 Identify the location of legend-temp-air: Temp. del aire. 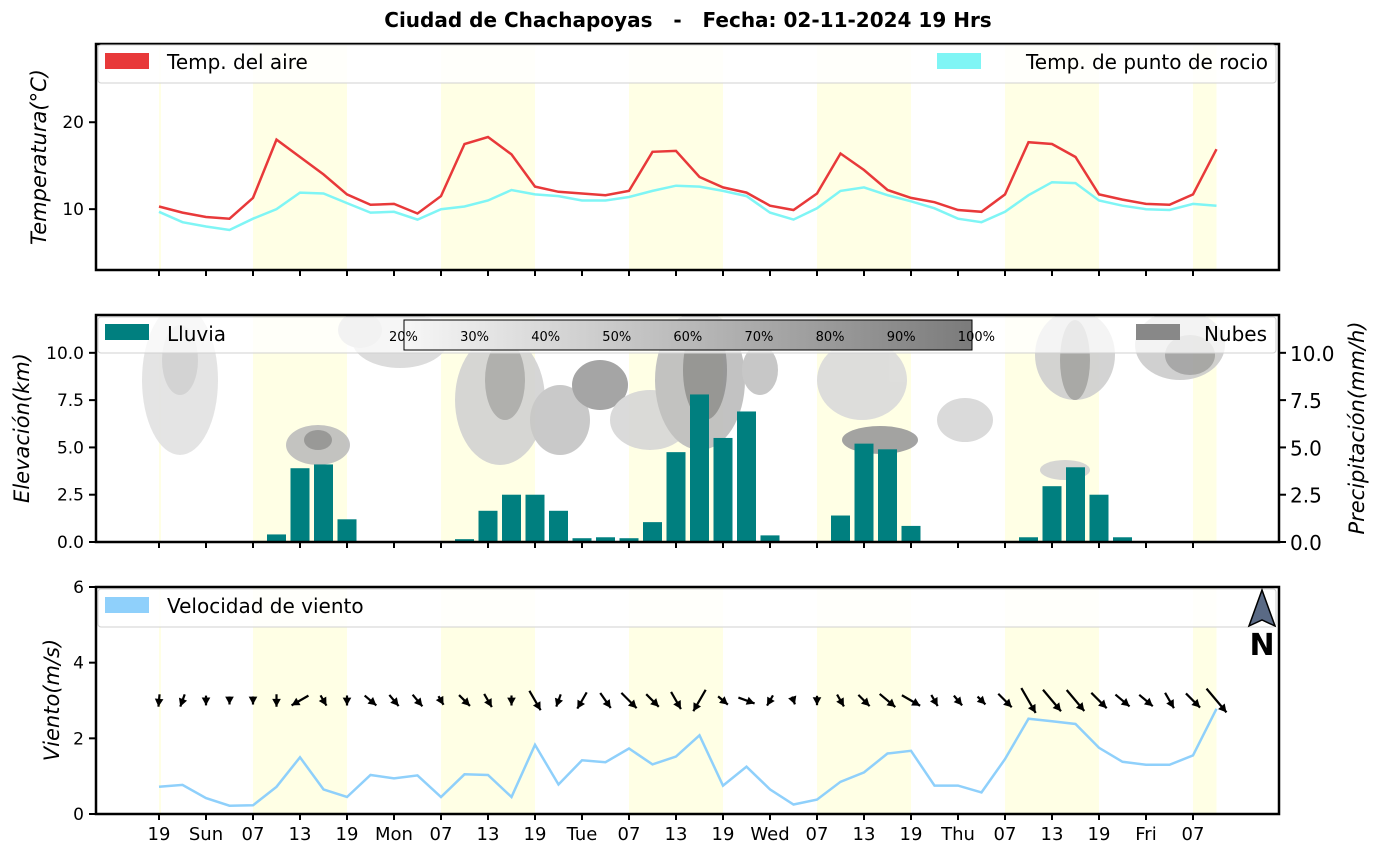
(237, 62).